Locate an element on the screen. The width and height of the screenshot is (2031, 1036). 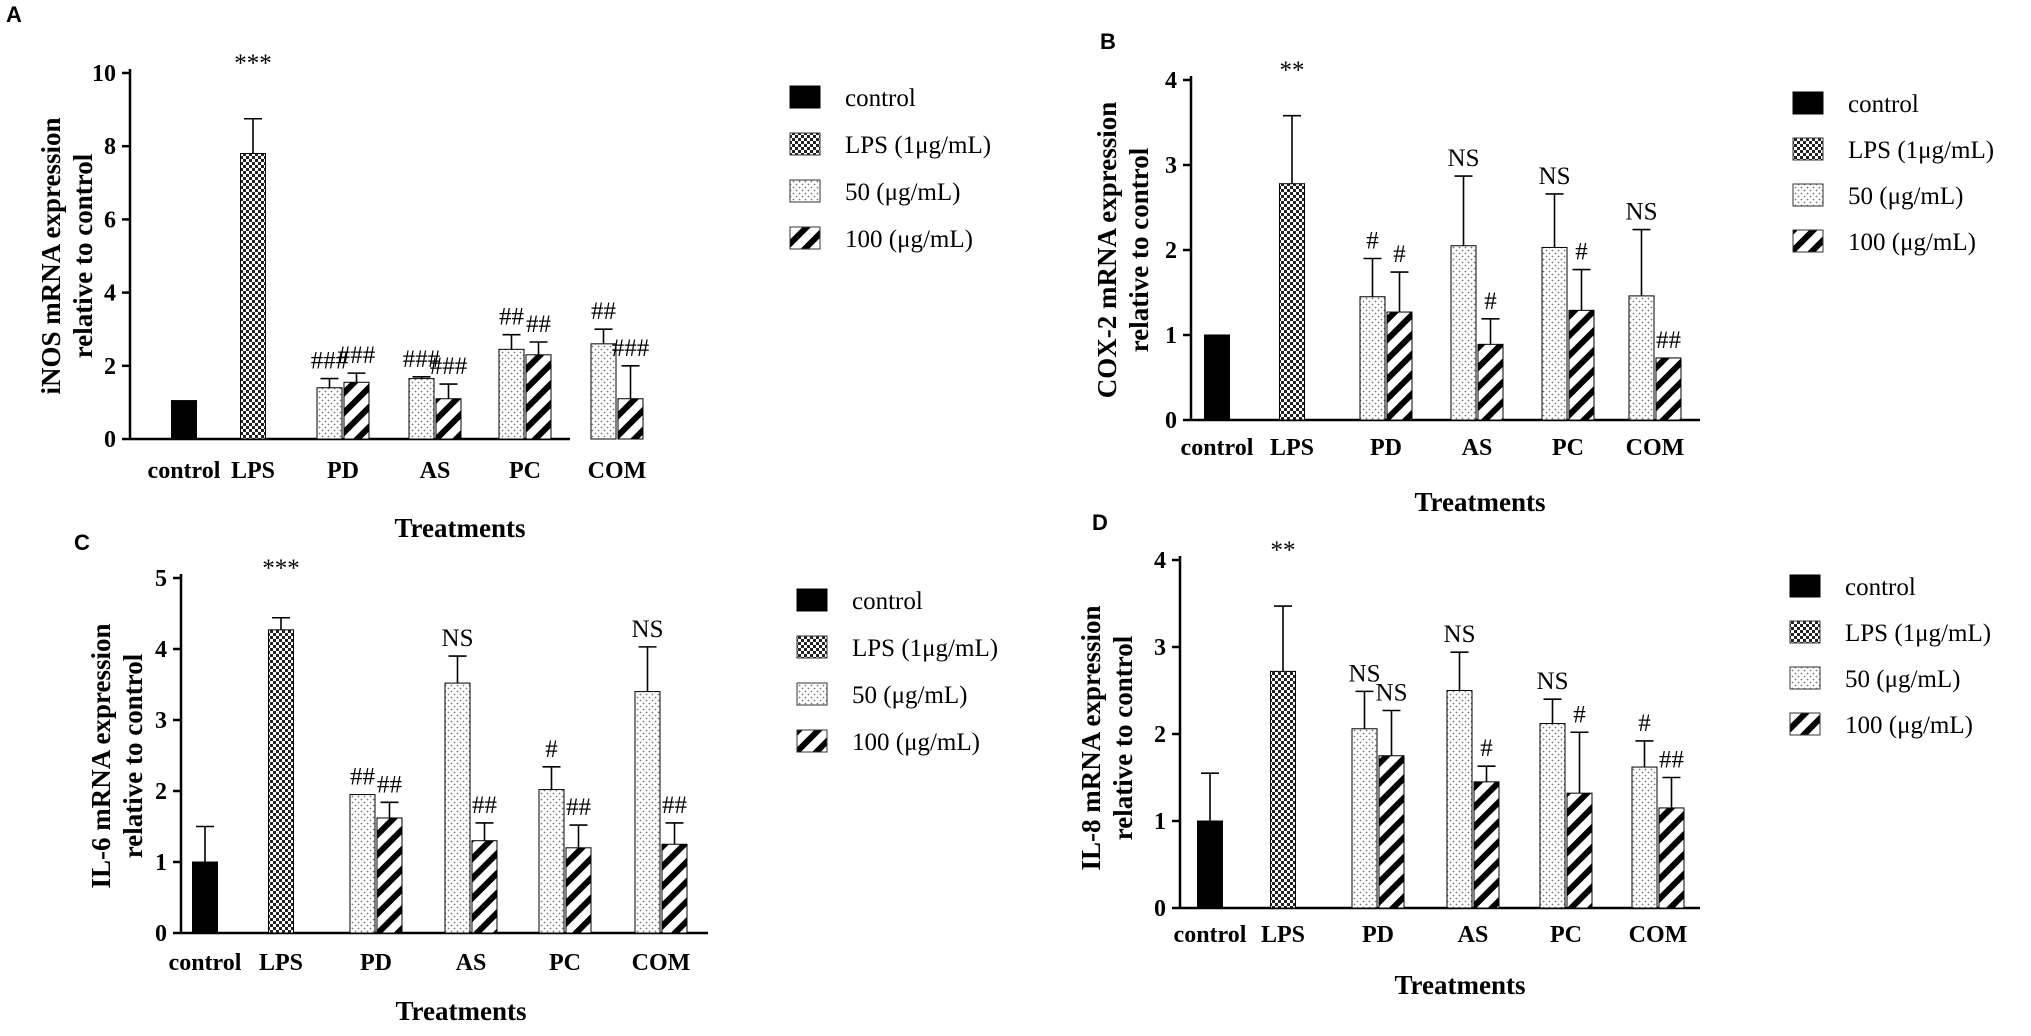
category-label-control: control is located at coordinates (1210, 935).